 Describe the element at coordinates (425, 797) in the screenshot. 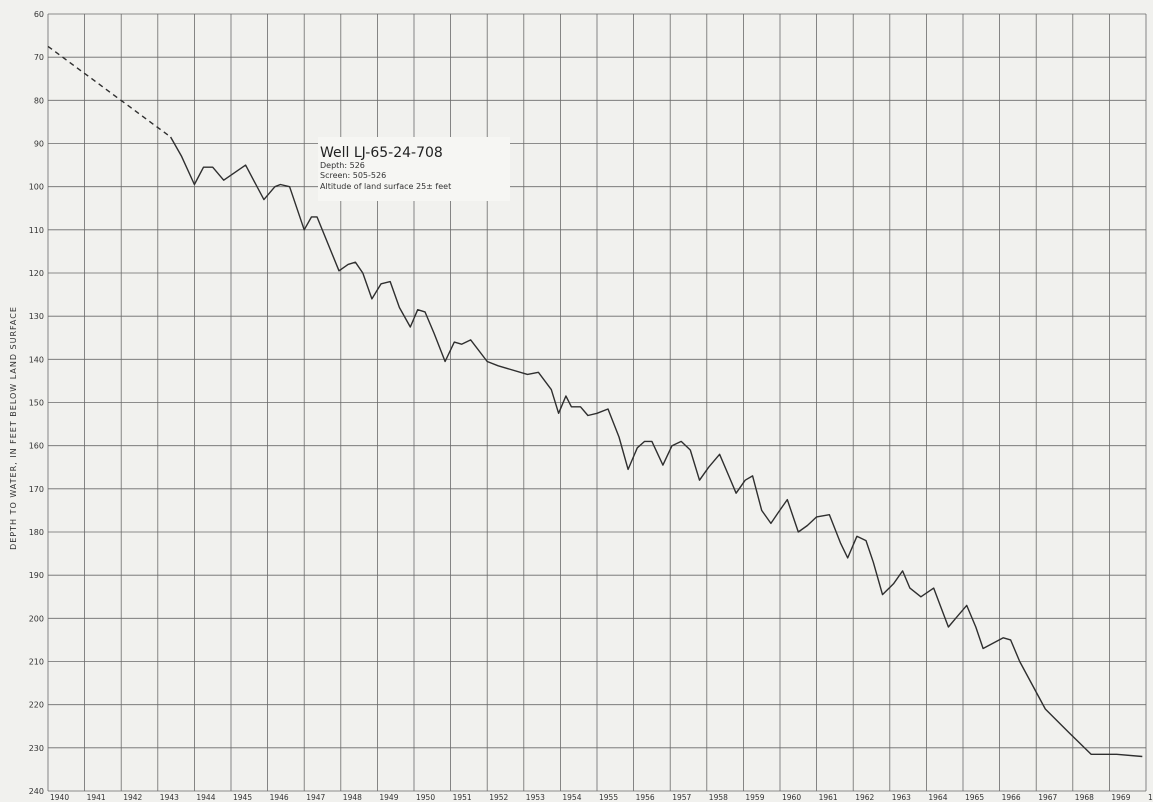

I see `x-tick-label: 1950` at that location.